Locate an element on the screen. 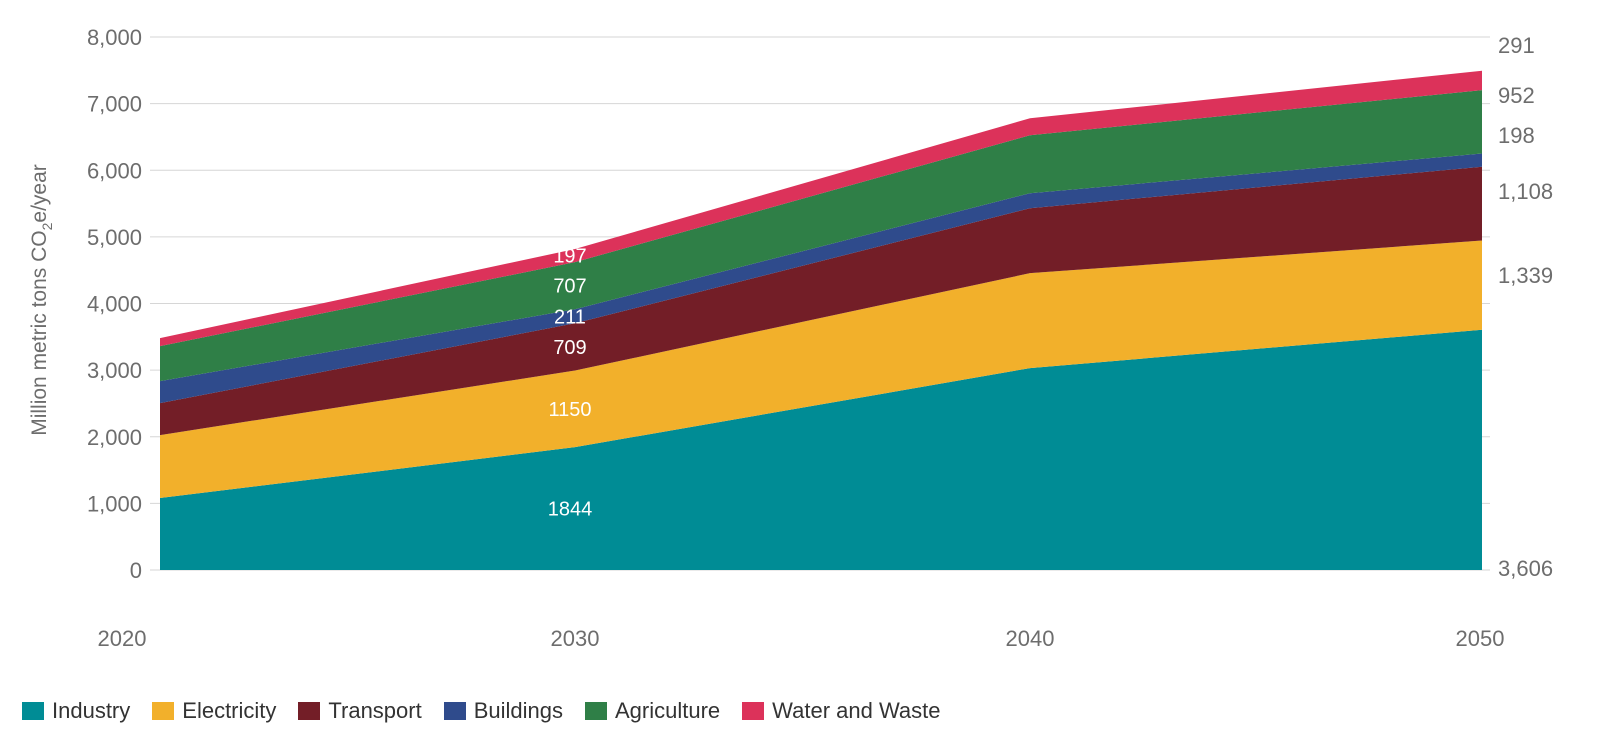  y-tick-label: 7,000 is located at coordinates (114, 104).